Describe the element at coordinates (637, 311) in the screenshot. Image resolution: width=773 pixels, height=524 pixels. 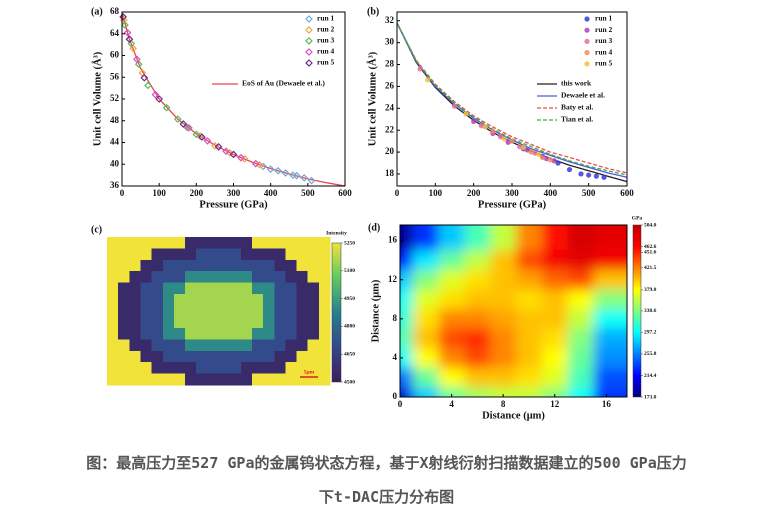
I see `colorbar` at that location.